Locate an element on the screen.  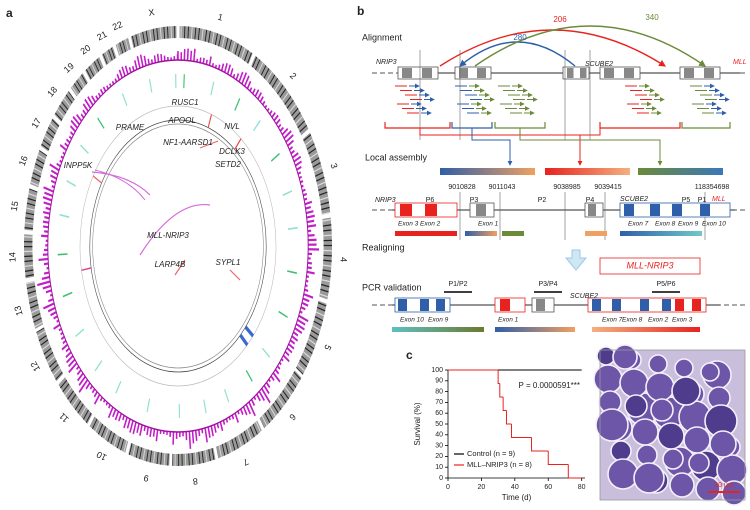
exon-label: Exon 10 is located at coordinates (714, 224).